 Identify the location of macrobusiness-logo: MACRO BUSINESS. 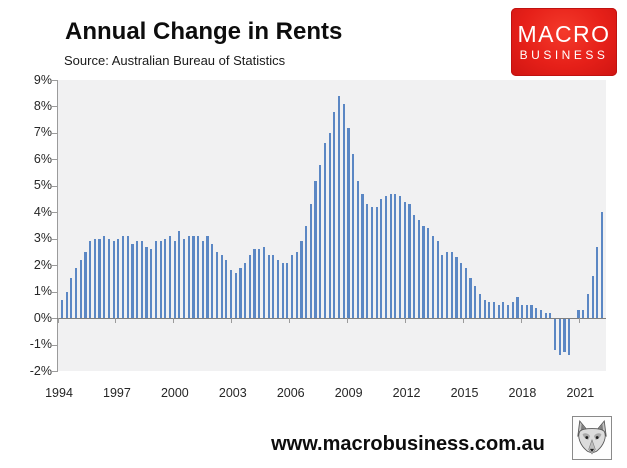
(564, 42).